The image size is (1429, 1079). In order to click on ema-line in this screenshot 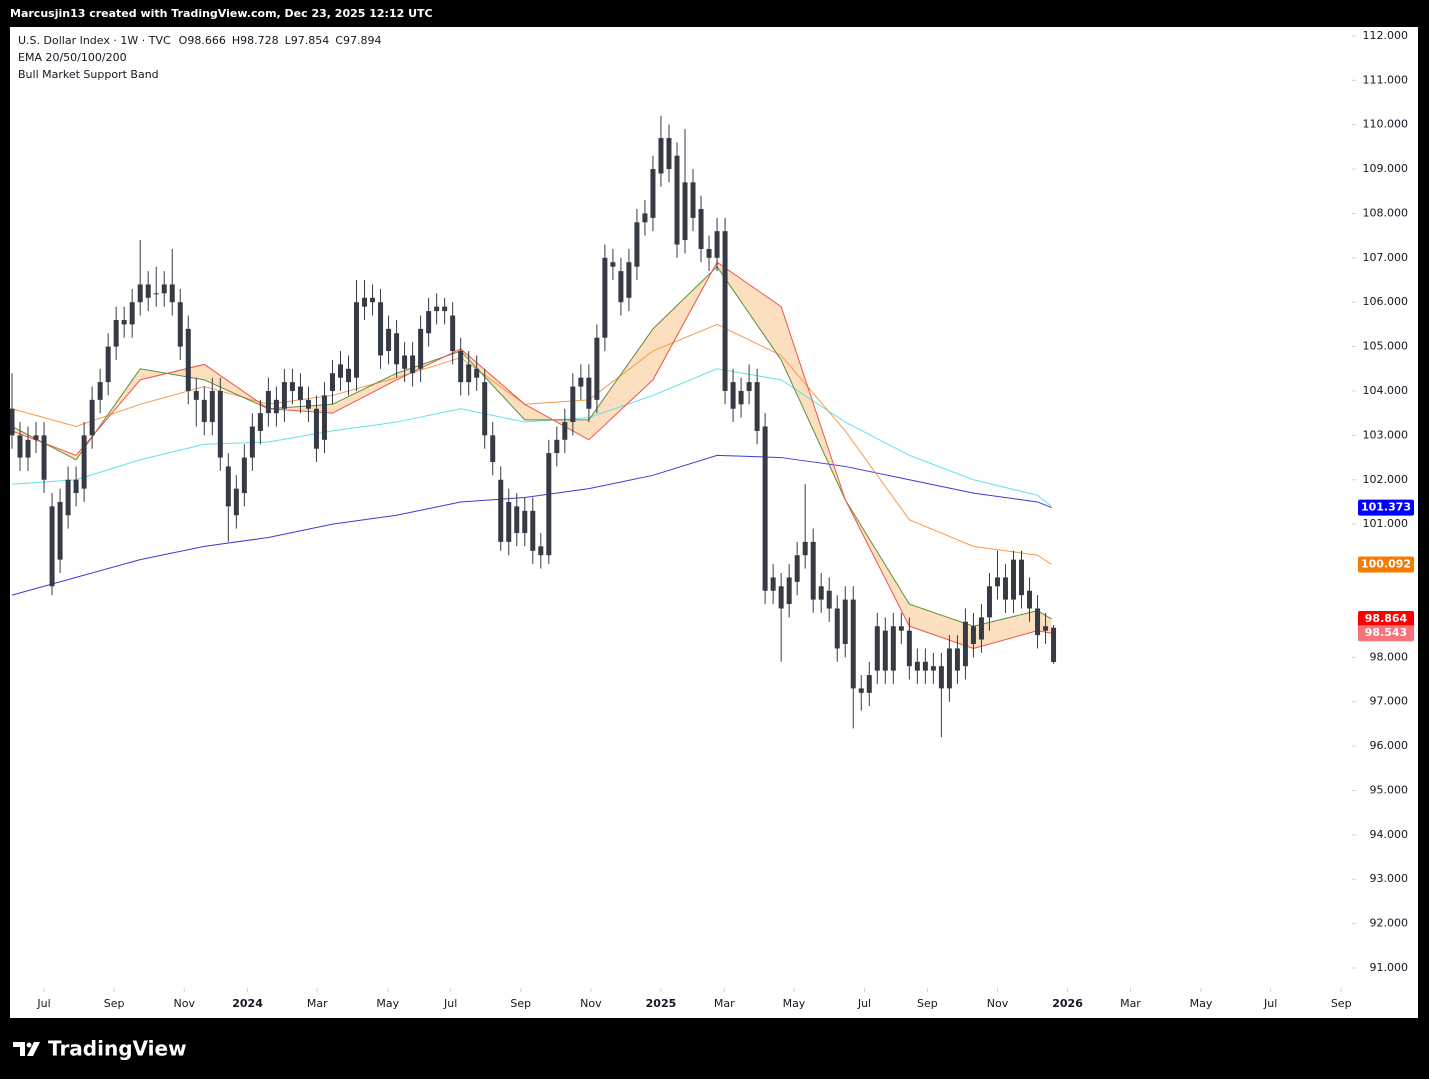, I will do `click(531, 525)`.